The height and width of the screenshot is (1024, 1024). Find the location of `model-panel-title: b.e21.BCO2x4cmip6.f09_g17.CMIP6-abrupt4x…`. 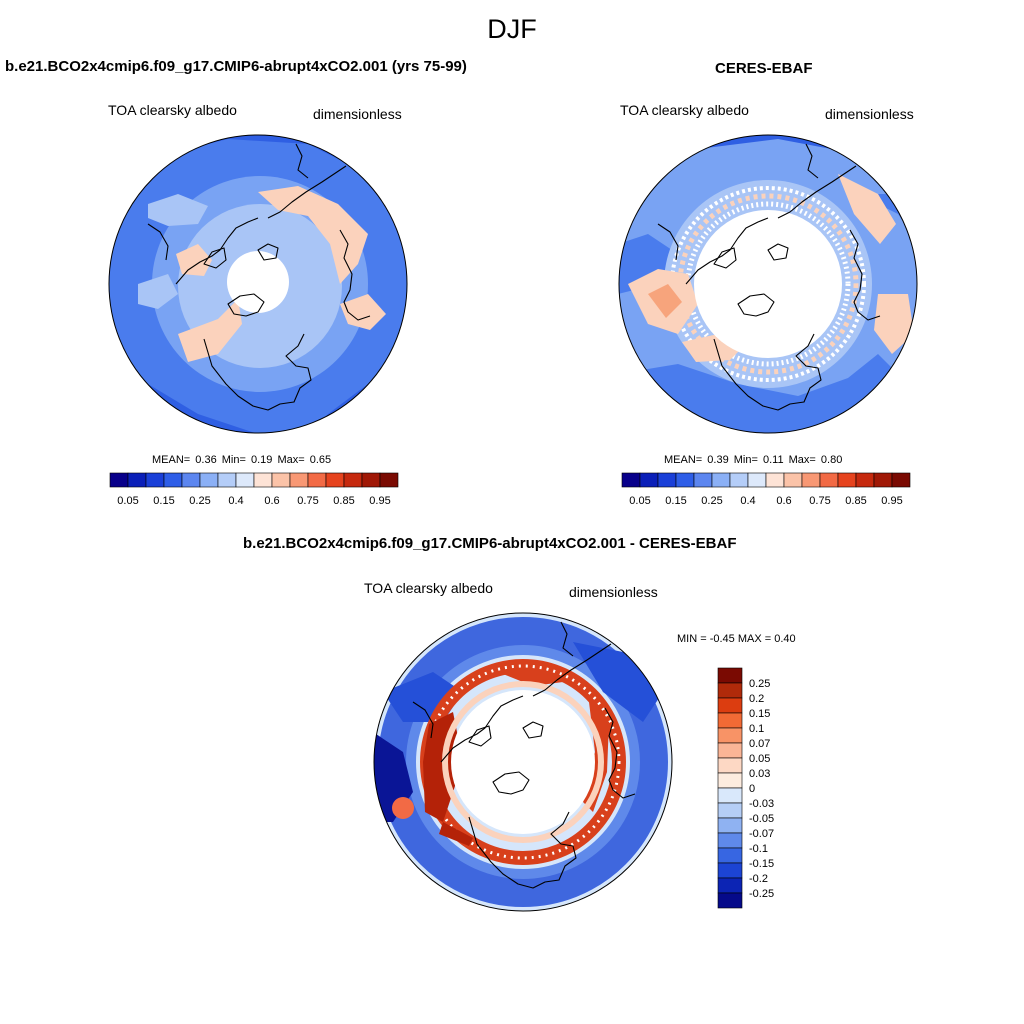

model-panel-title: b.e21.BCO2x4cmip6.f09_g17.CMIP6-abrupt4x… is located at coordinates (236, 66).